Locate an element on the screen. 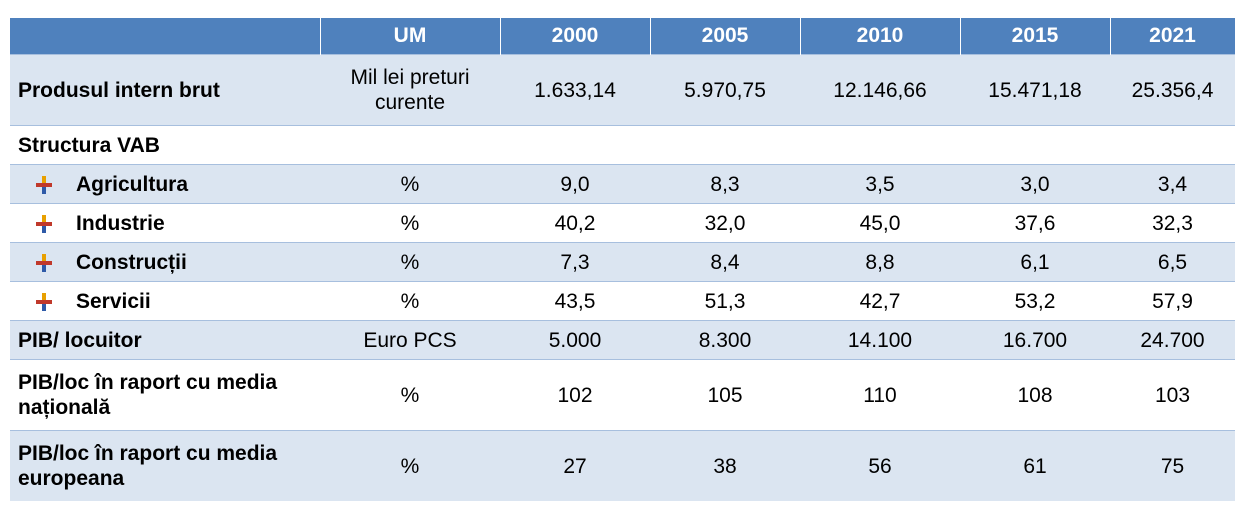 This screenshot has height=513, width=1245. value-cell: 9,0 is located at coordinates (575, 184).